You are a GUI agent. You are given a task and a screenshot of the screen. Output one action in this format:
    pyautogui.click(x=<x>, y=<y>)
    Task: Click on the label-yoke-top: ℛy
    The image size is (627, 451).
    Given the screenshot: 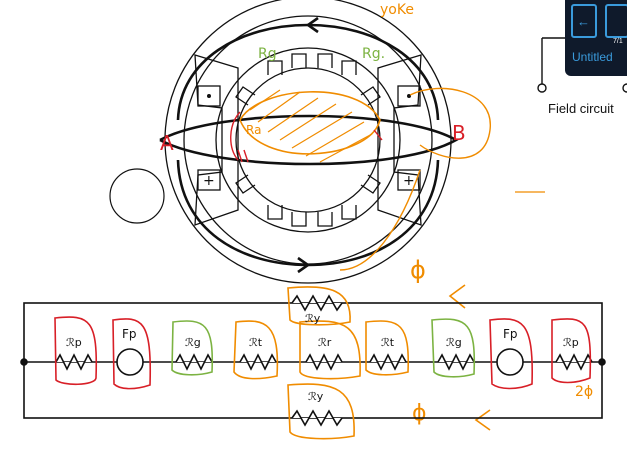 What is the action you would take?
    pyautogui.click(x=313, y=318)
    